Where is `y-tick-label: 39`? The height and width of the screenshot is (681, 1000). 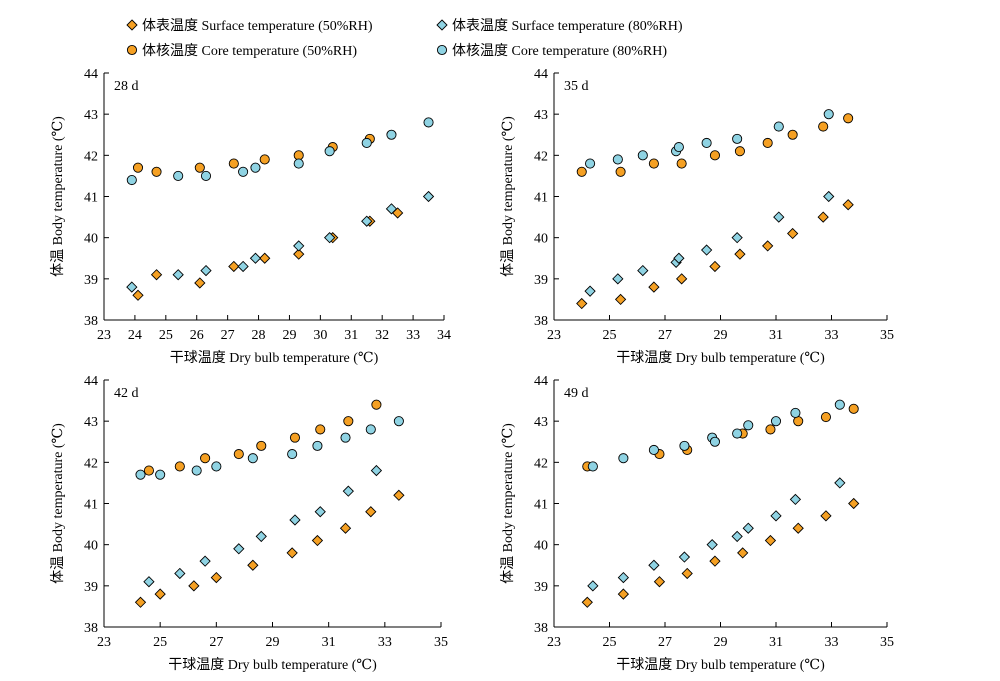 y-tick-label: 39 is located at coordinates (91, 587).